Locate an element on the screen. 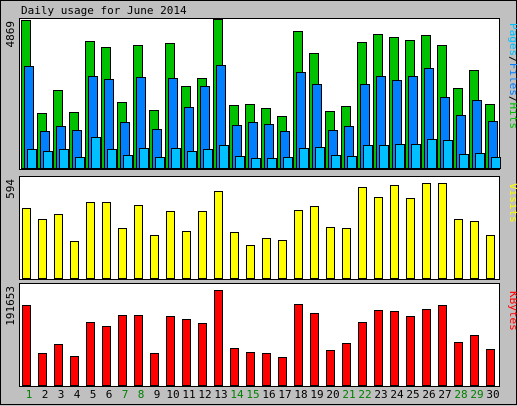 This screenshot has width=517, height=406. y-max-label: 191653 is located at coordinates (10, 306).